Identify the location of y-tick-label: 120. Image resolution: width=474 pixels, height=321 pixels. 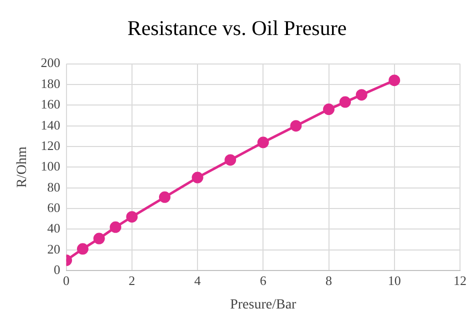
(50, 145).